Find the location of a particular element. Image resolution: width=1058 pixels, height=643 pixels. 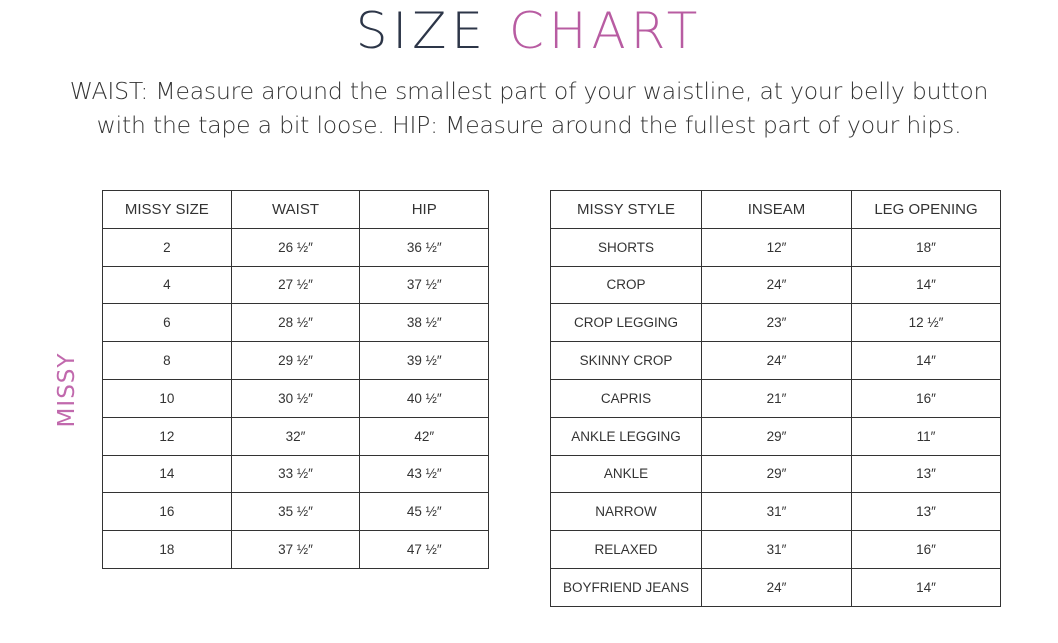

column-header: MISSY SIZE is located at coordinates (167, 209).